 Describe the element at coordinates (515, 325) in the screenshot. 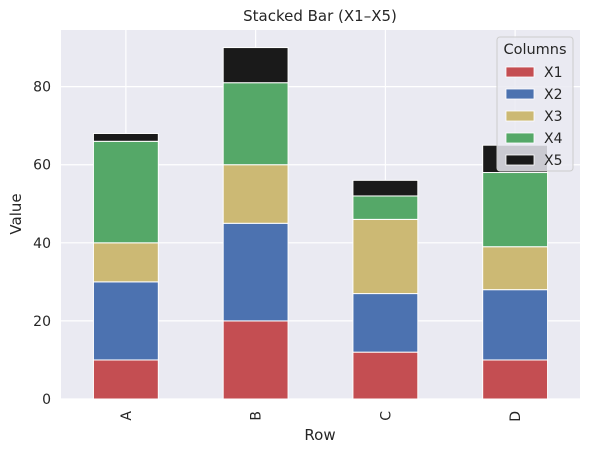

I see `bar-segment-D-X2` at that location.